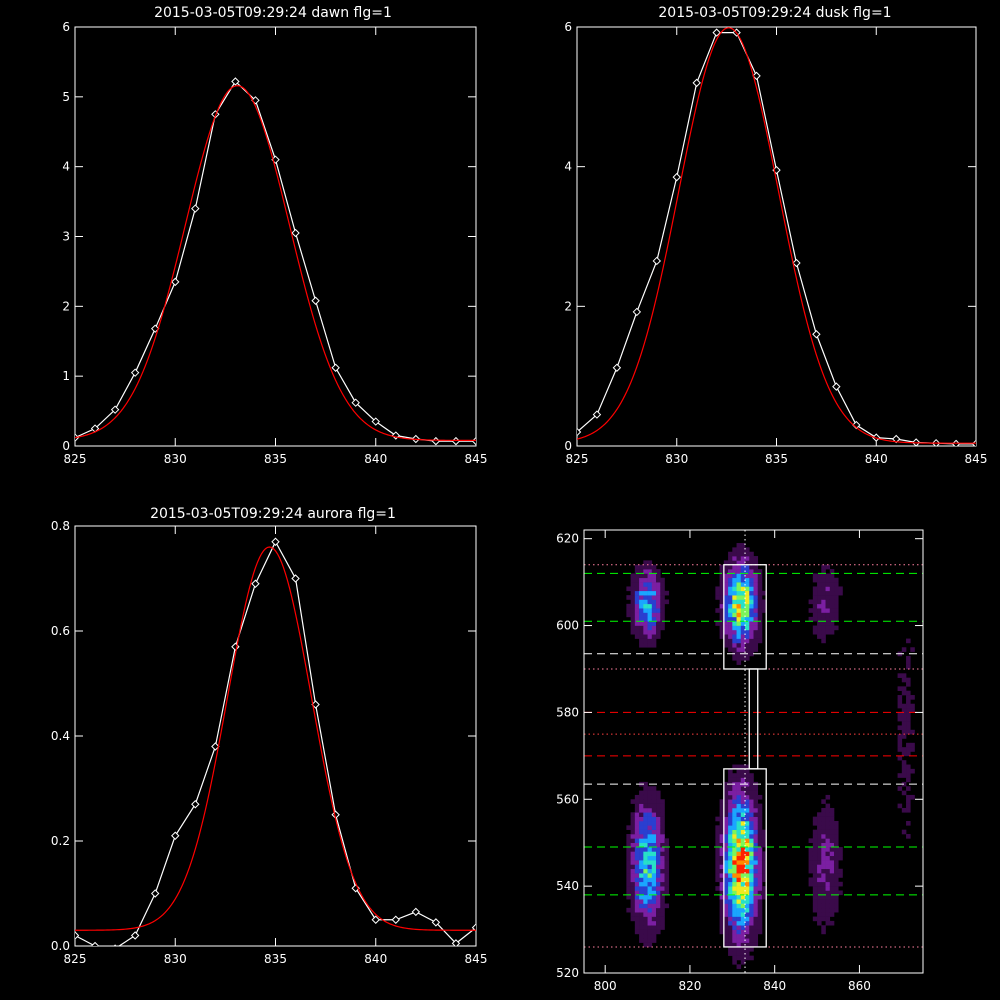  I want to click on y-tick-label-dusk-1: 2, so click(568, 306).